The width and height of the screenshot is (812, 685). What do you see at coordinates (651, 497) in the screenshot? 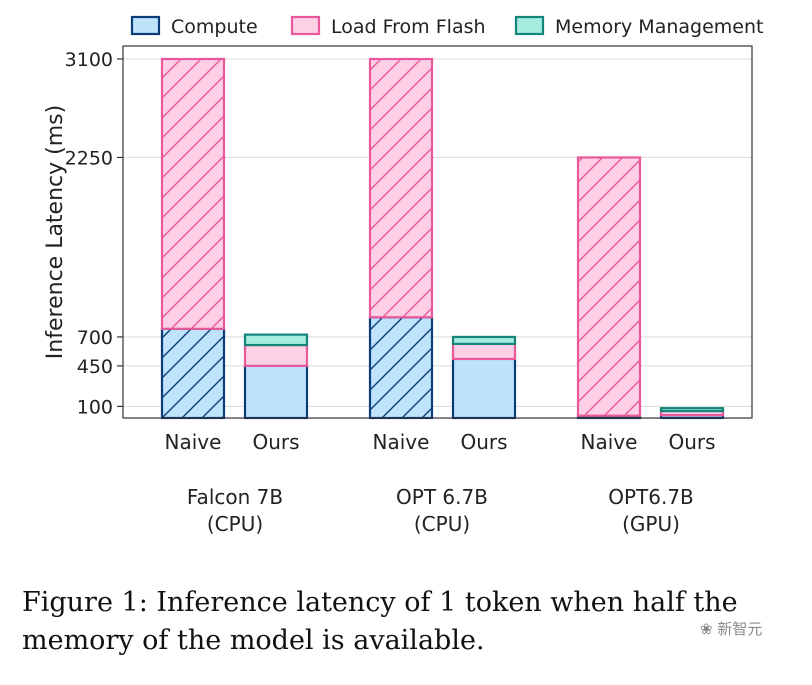
I see `group-label: OPT6.7B` at bounding box center [651, 497].